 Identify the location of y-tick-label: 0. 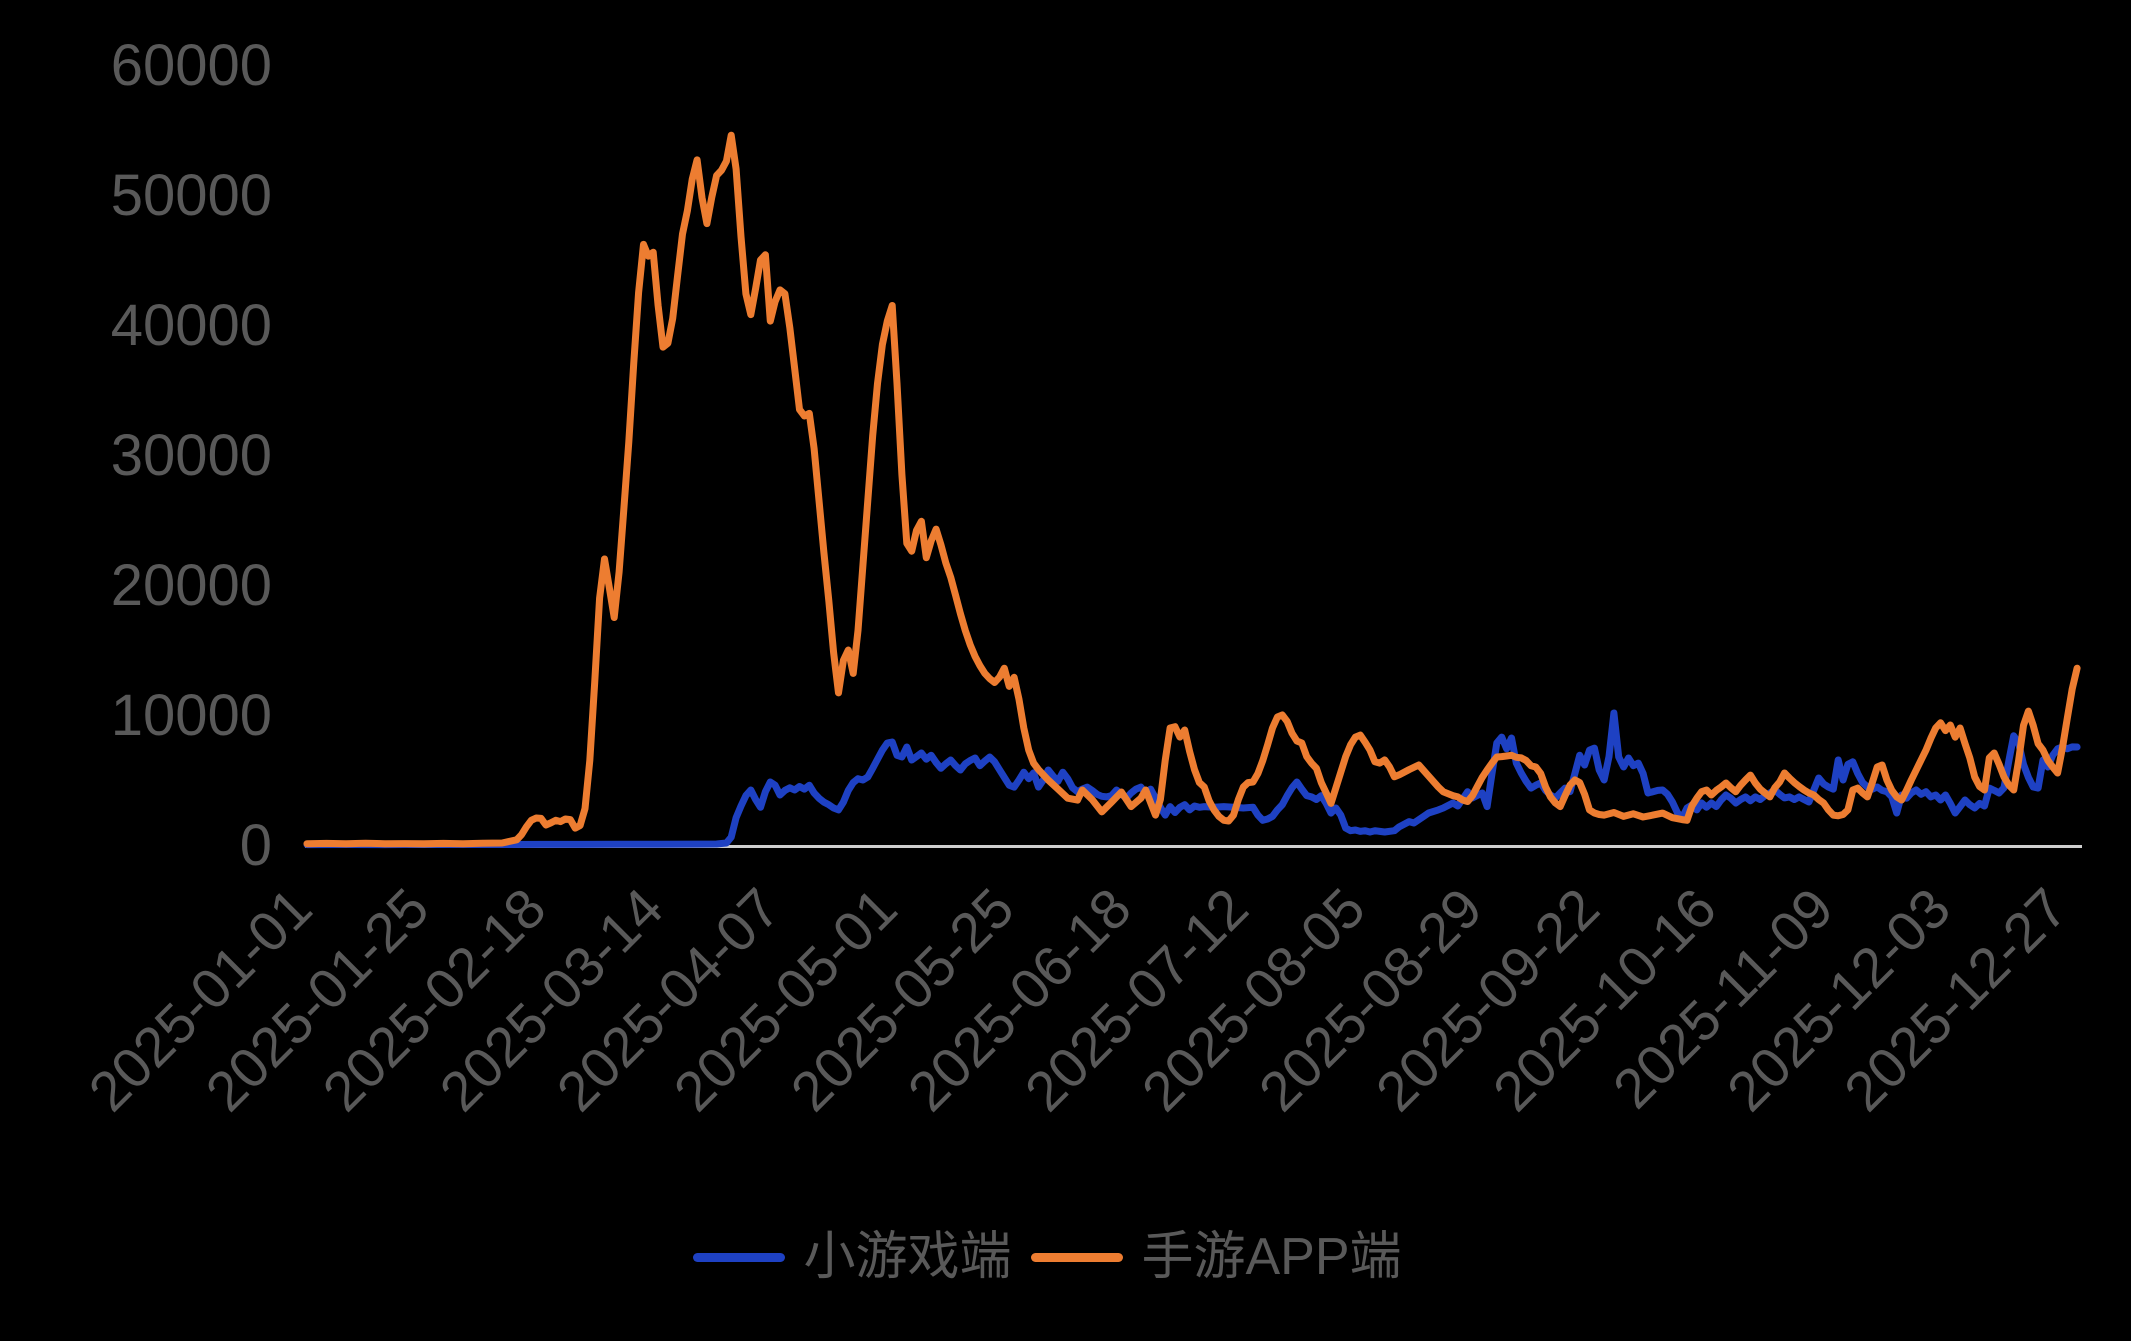
(256, 845).